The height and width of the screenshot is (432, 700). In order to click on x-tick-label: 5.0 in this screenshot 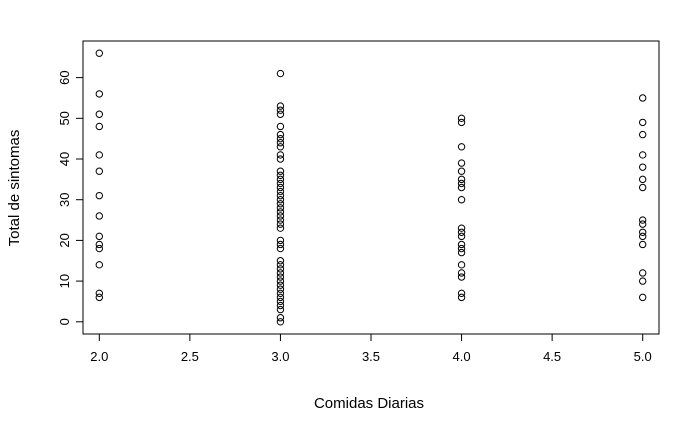, I will do `click(643, 356)`.